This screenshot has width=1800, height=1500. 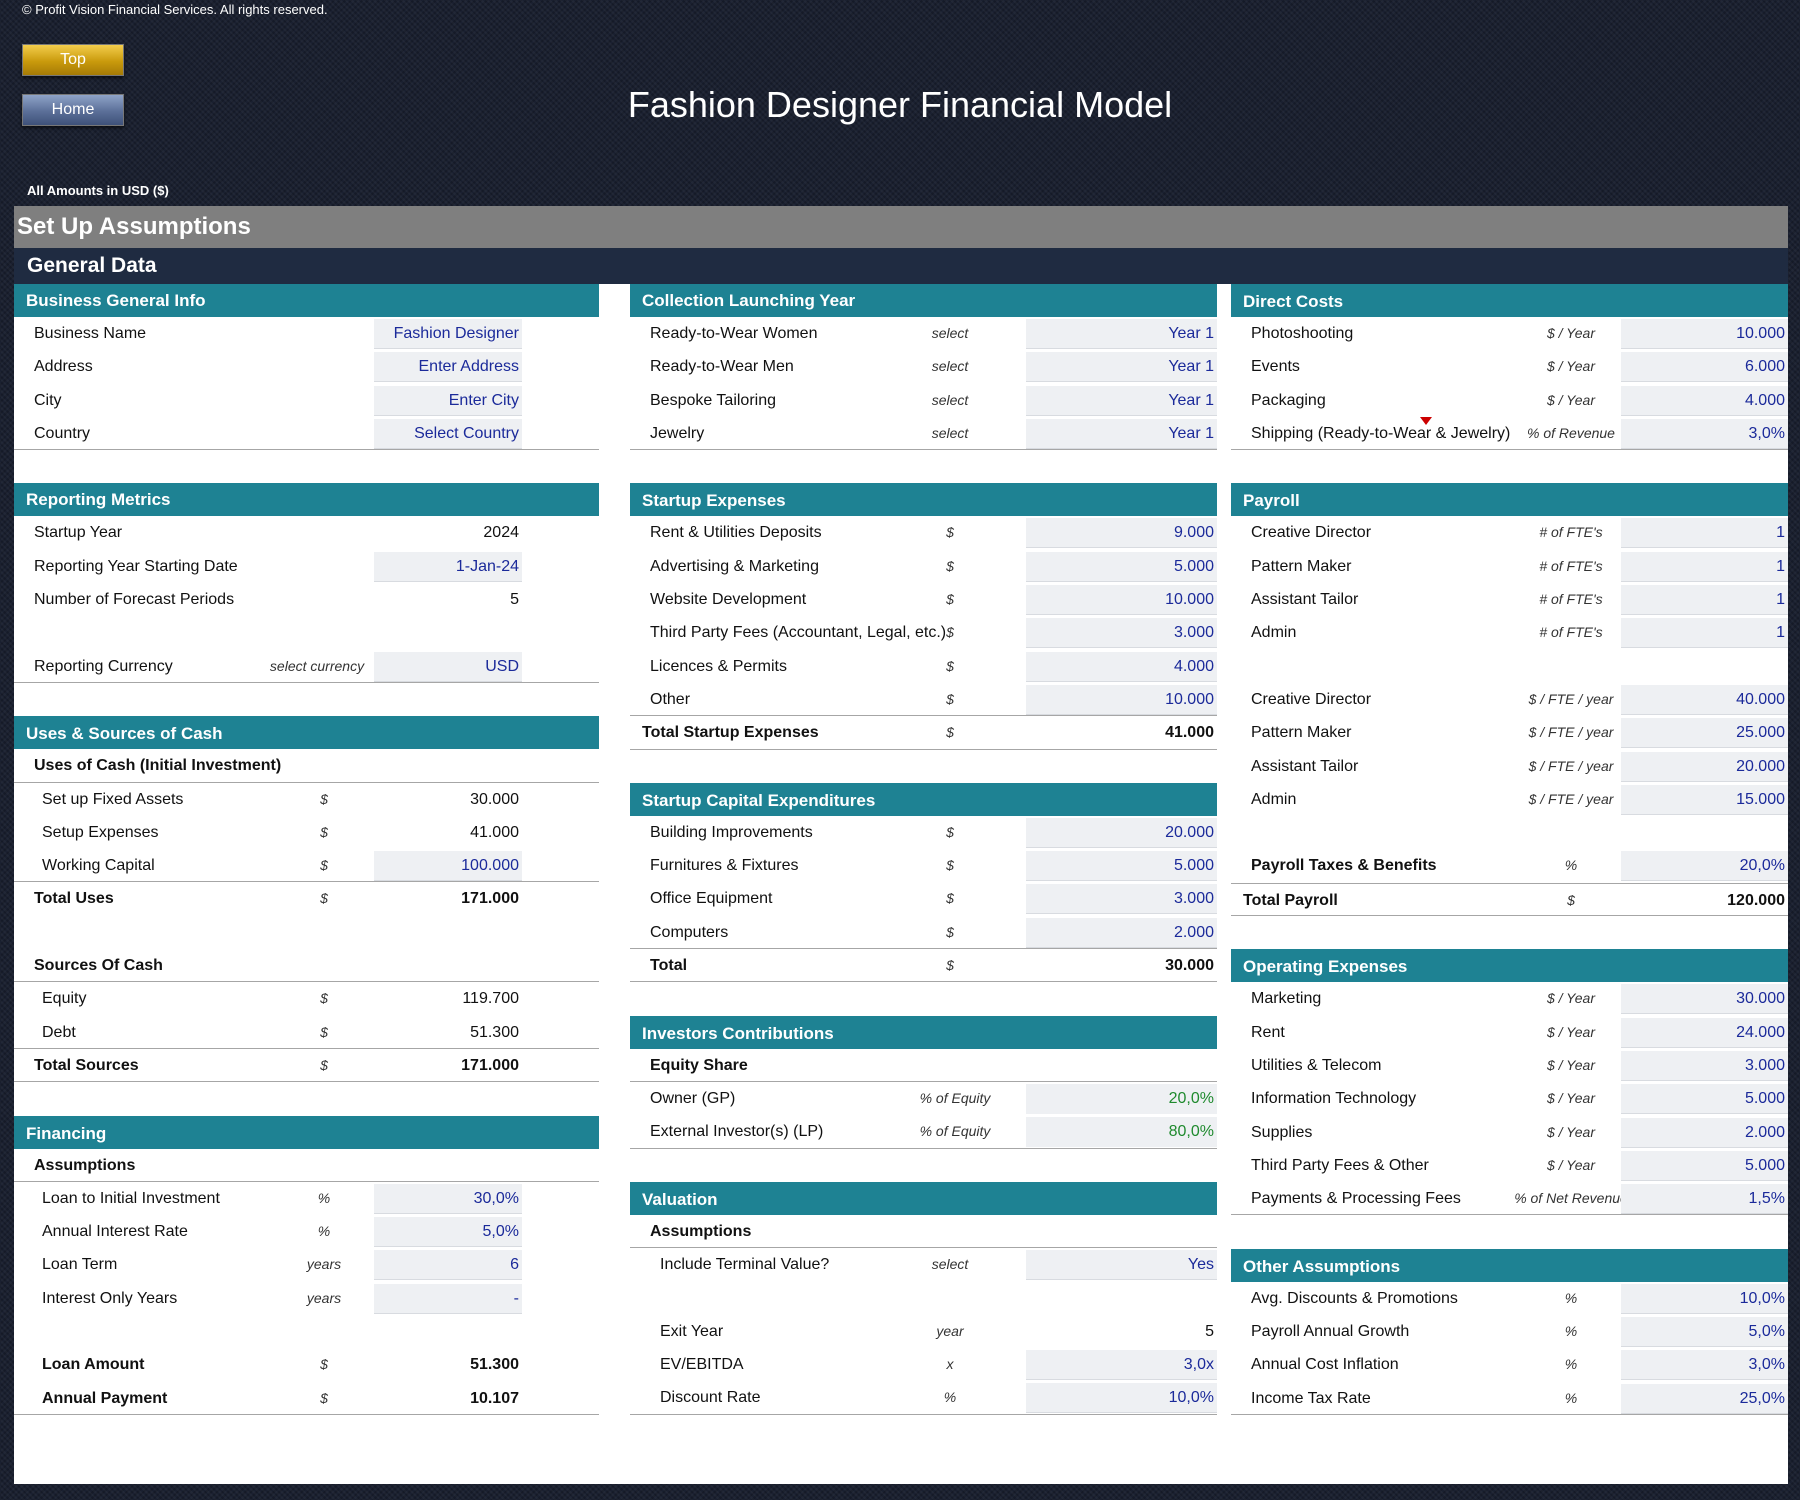 I want to click on row-label: Website Development, so click(x=728, y=600).